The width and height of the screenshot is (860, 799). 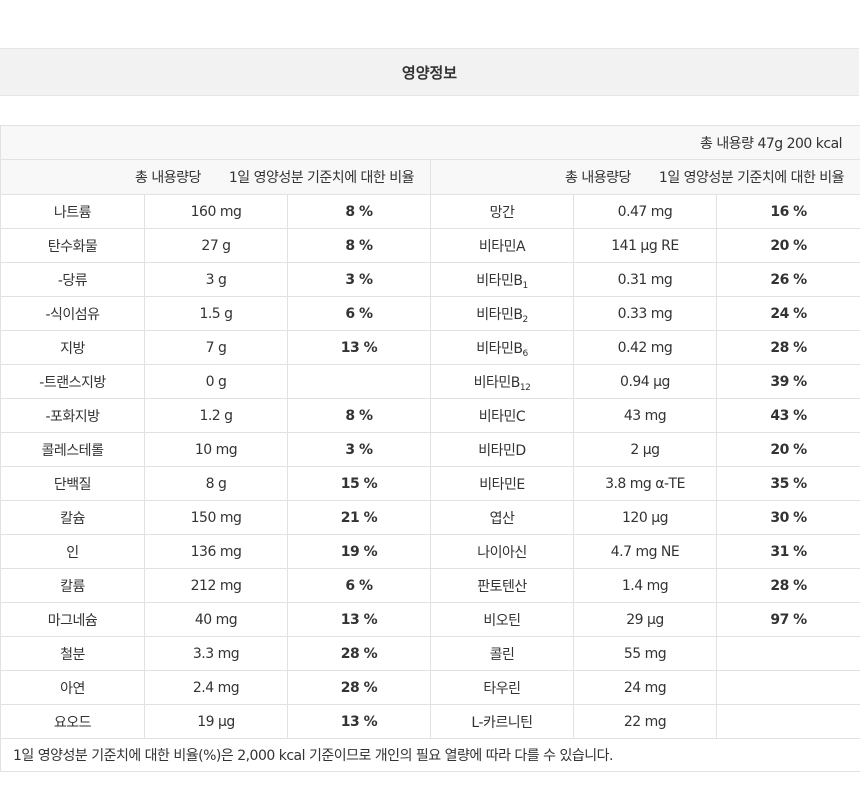 What do you see at coordinates (359, 517) in the screenshot?
I see `nutrient-percent: 21 %` at bounding box center [359, 517].